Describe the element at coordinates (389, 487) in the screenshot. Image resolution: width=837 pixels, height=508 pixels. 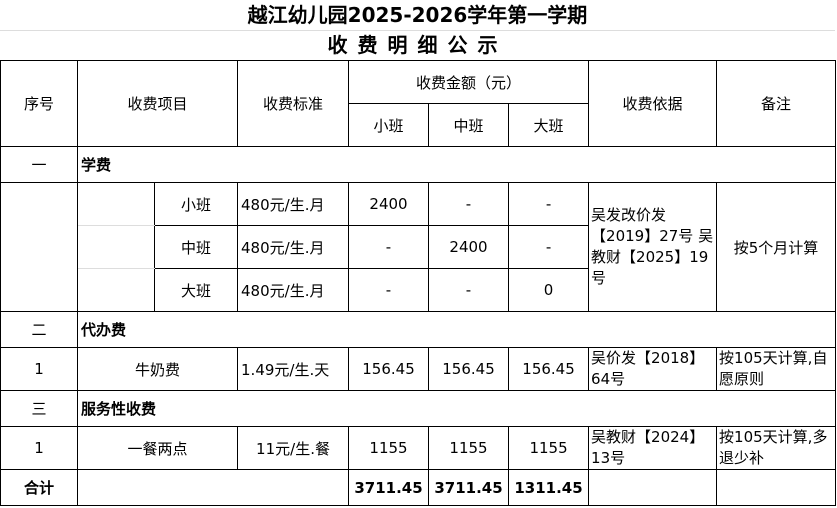
I see `total-small: 3711.45` at that location.